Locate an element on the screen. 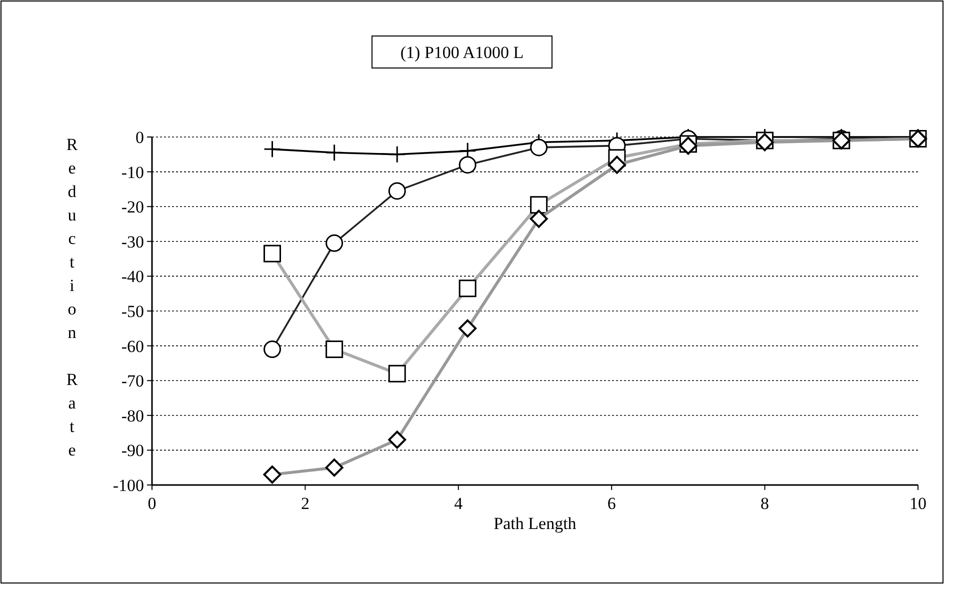 Image resolution: width=962 pixels, height=602 pixels. y-tick-label: -70 is located at coordinates (132, 381).